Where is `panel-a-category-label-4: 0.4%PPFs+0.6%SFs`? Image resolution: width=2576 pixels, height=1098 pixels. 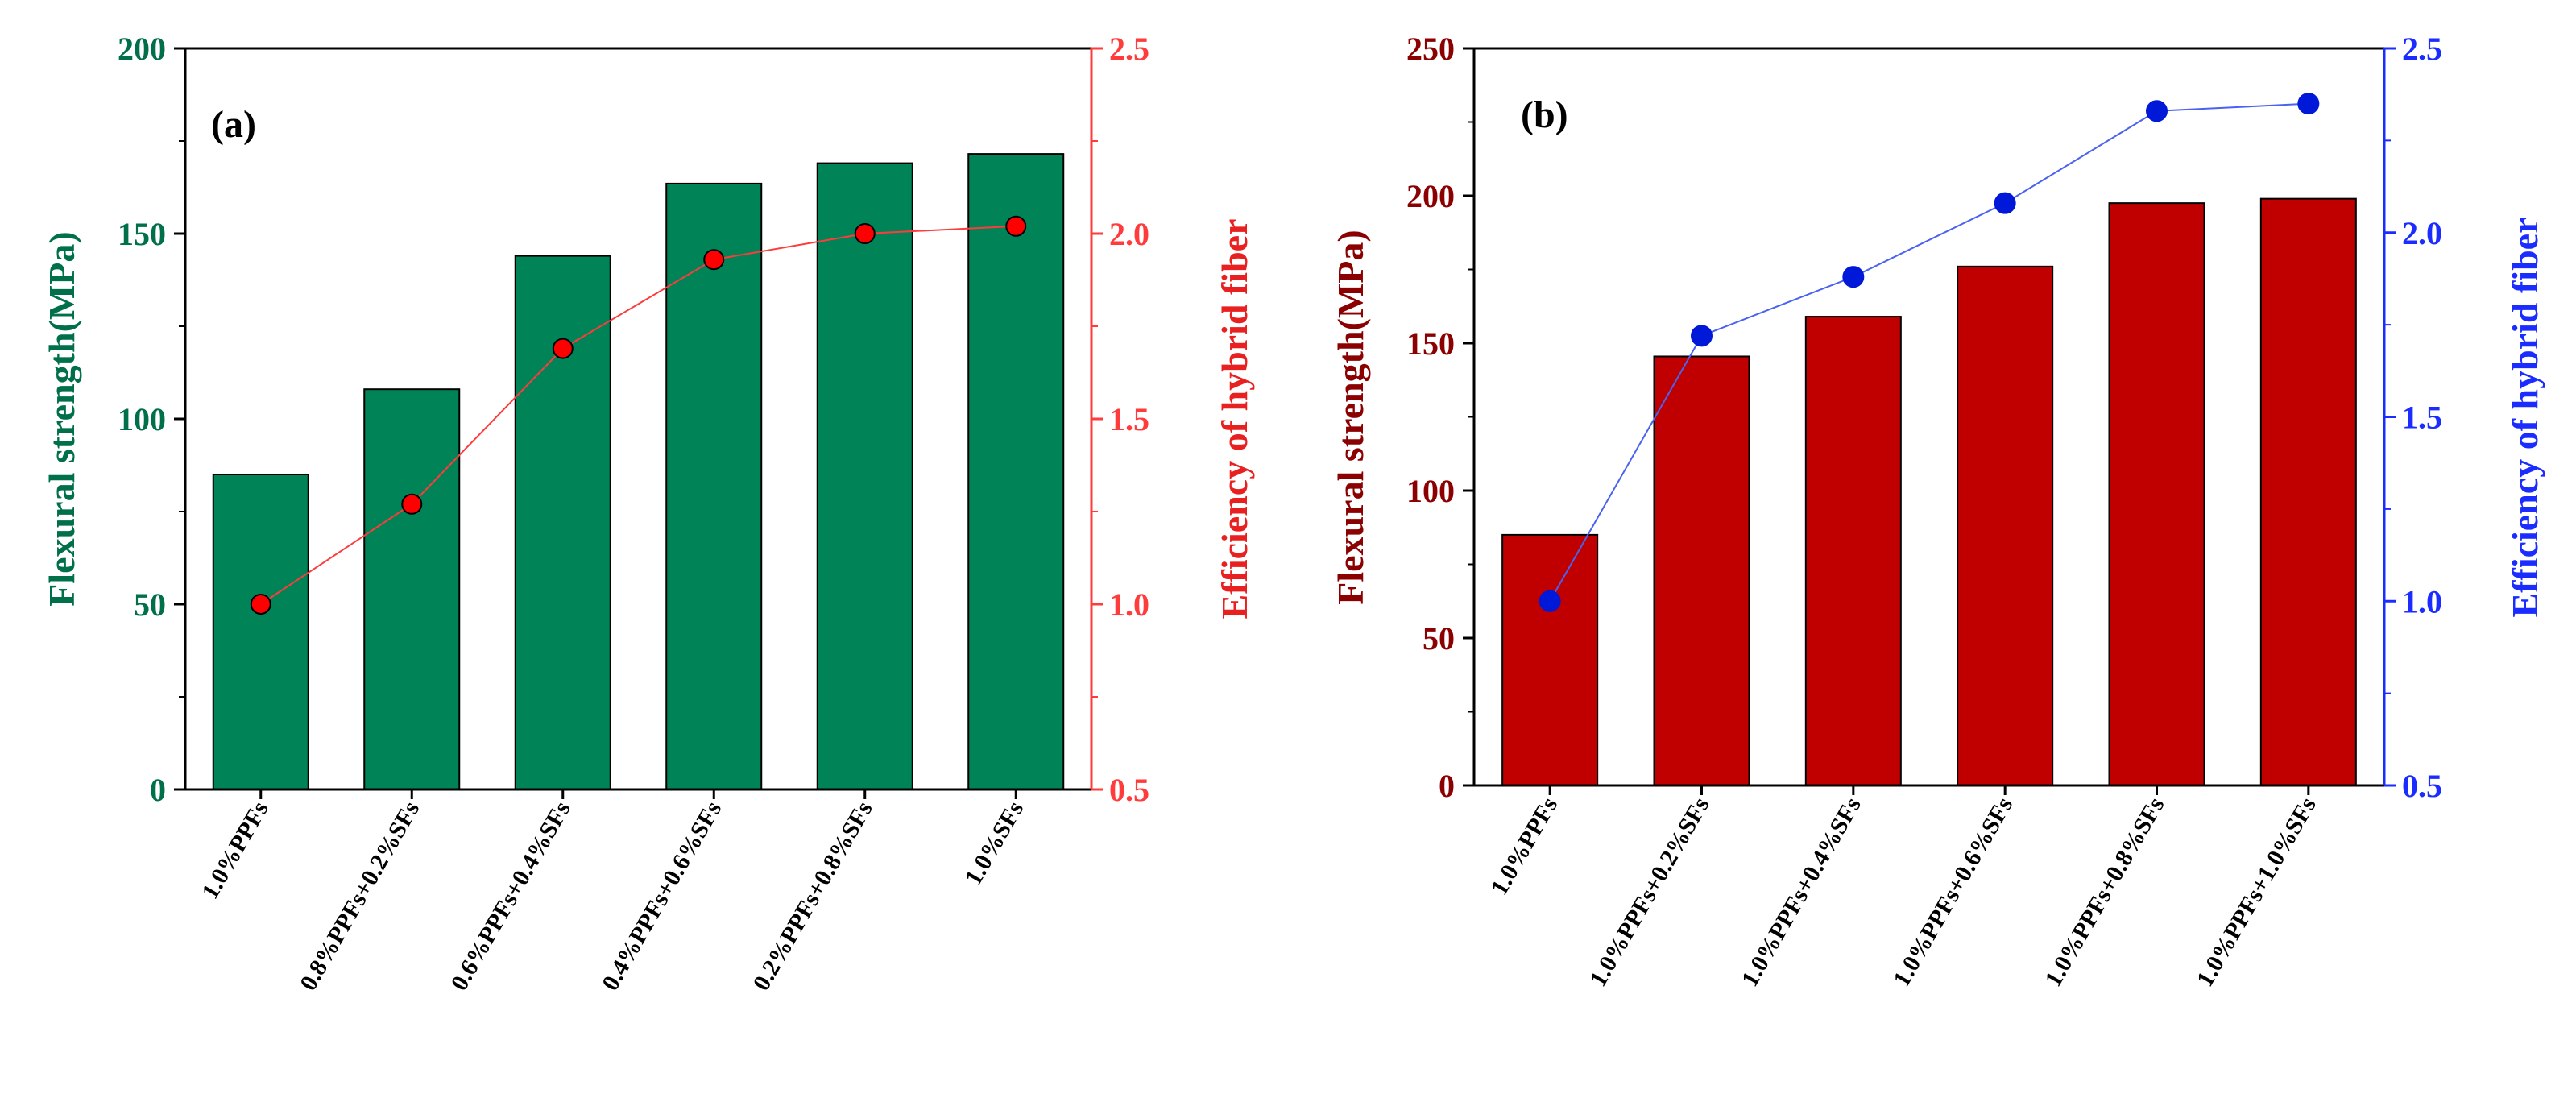 panel-a-category-label-4: 0.4%PPFs+0.6%SFs is located at coordinates (662, 896).